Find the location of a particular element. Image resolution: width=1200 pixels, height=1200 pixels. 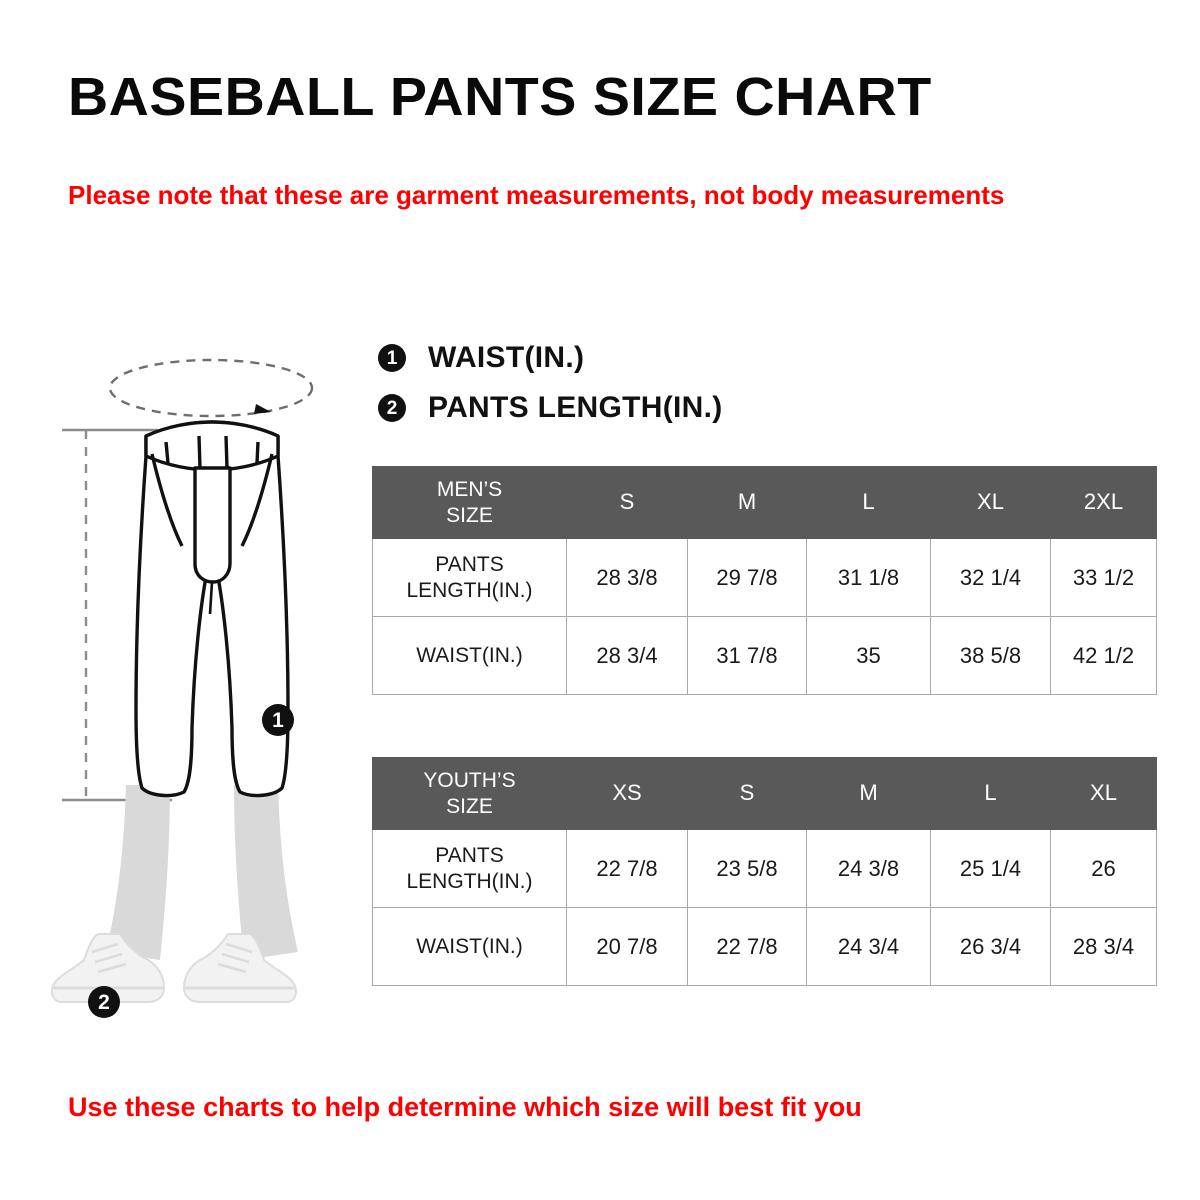

measurement-legend: 1 WAIST(IN.) 2 PANTS LENGTH(IN.) is located at coordinates (550, 386).